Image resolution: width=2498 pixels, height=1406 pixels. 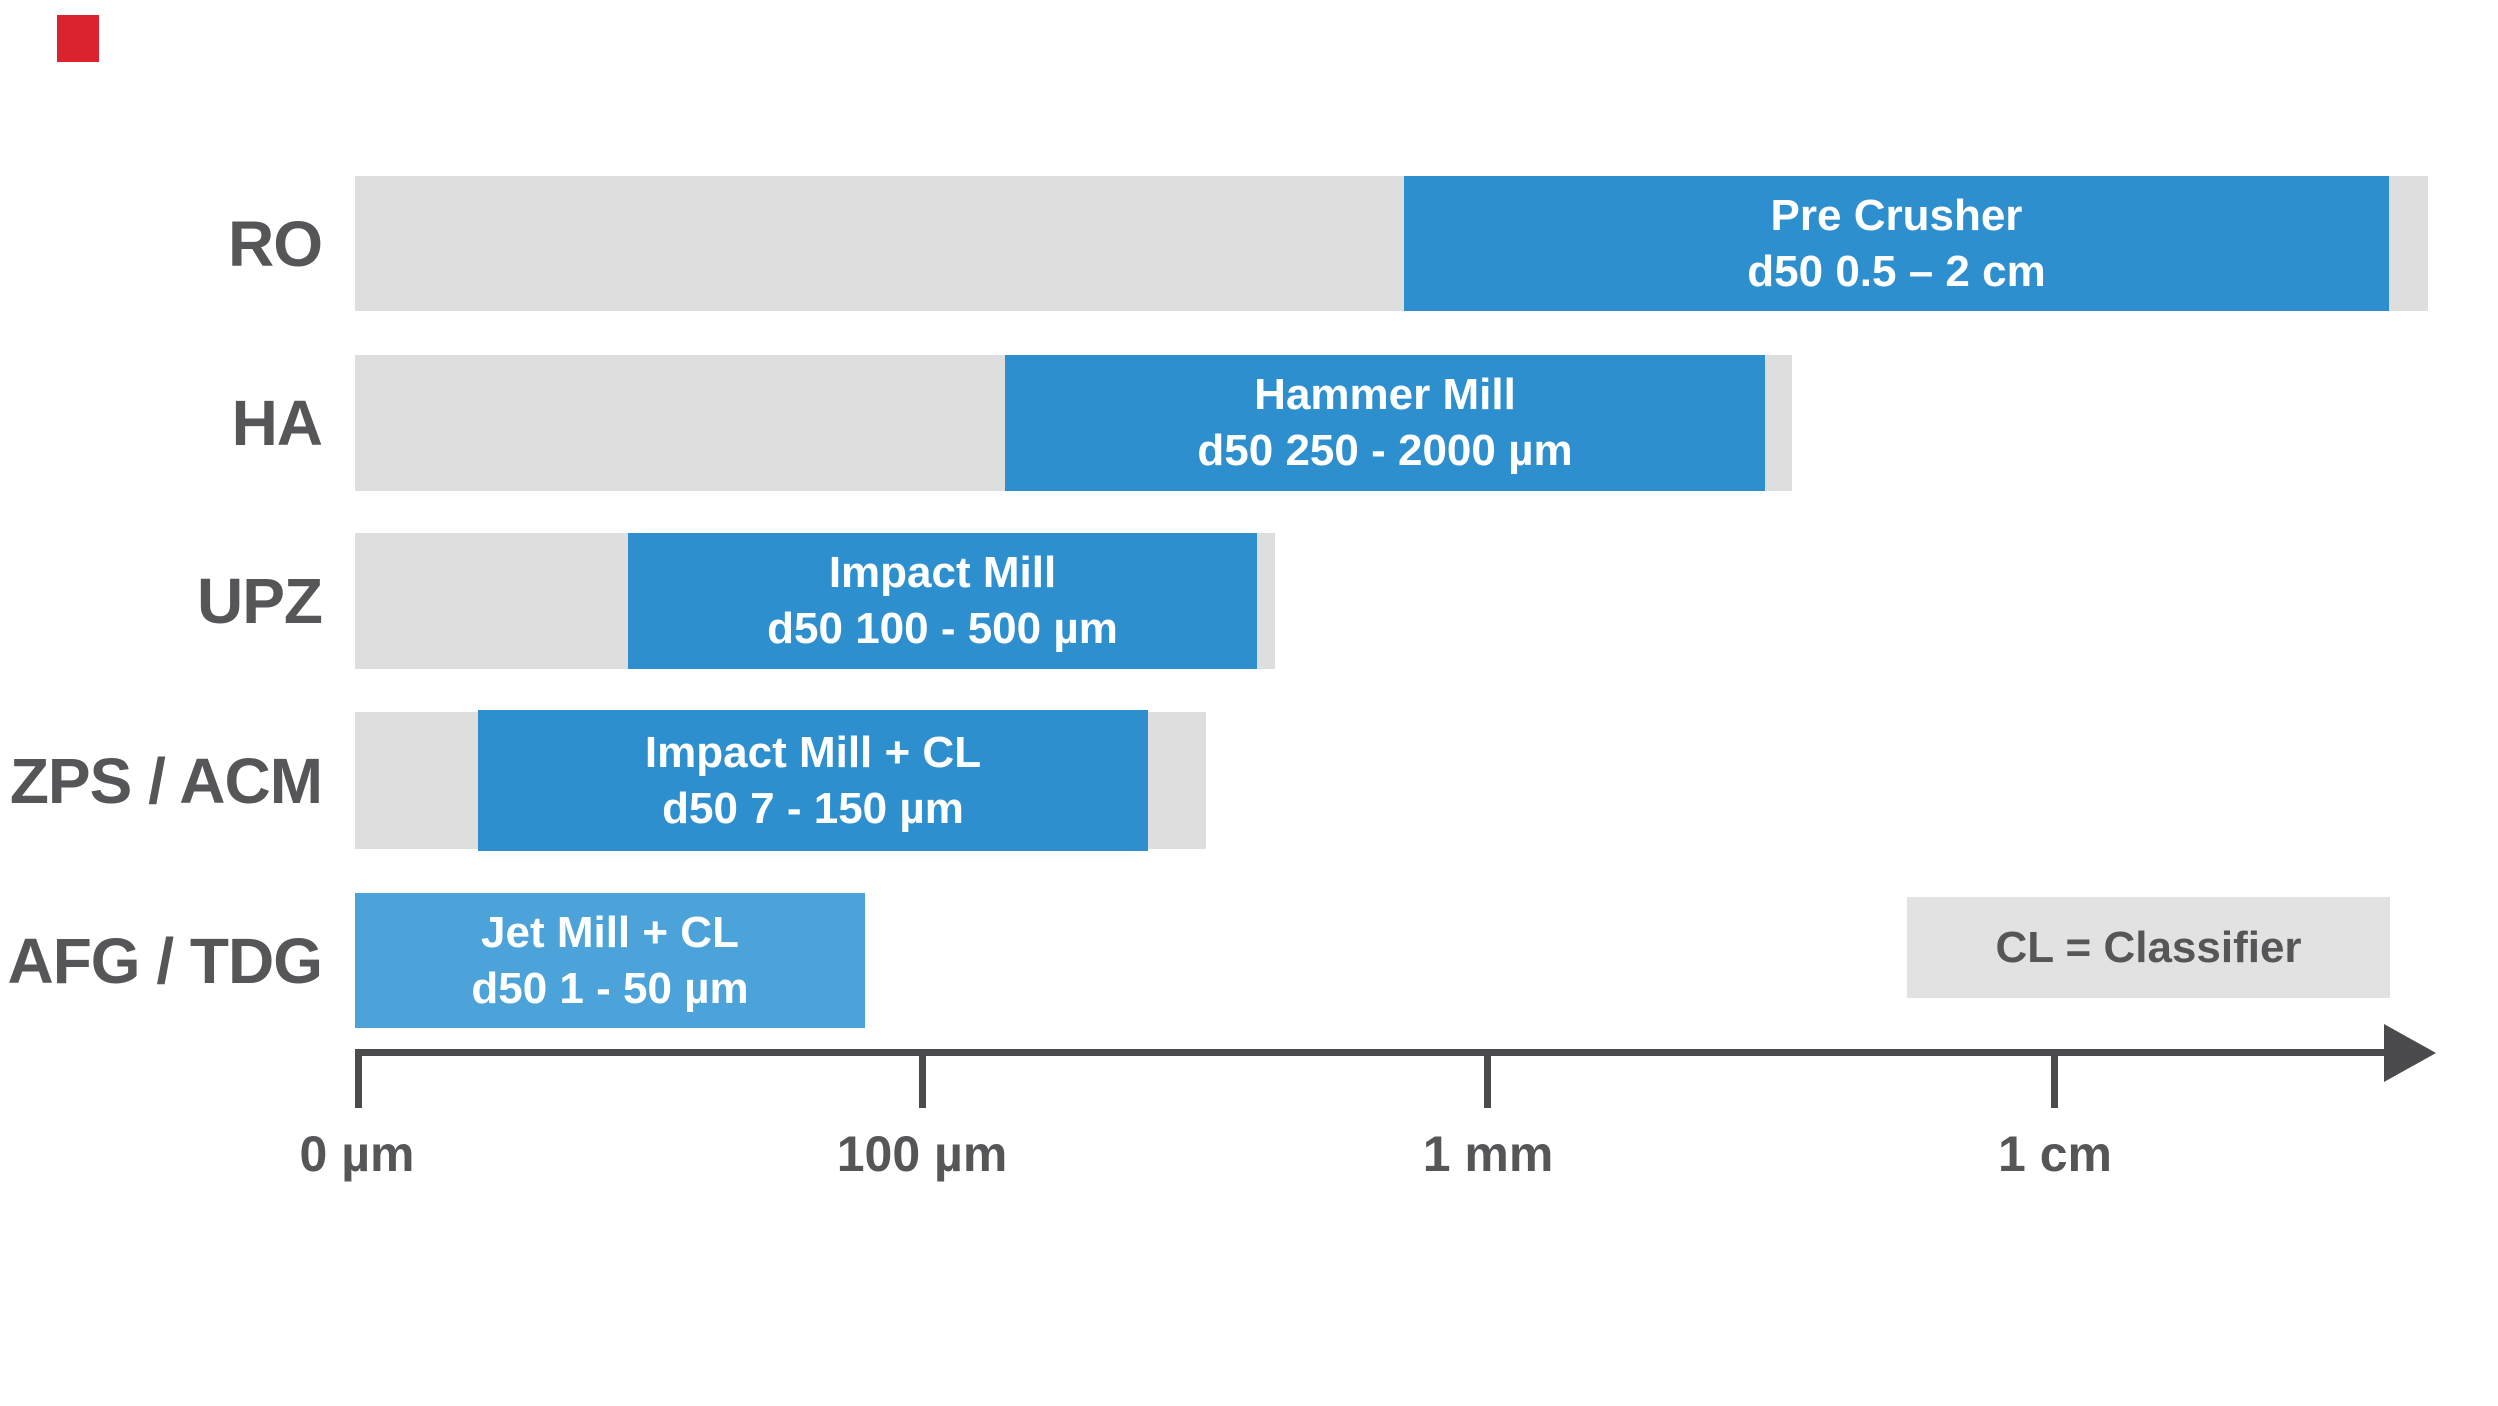 What do you see at coordinates (813, 808) in the screenshot?
I see `bar-d50-range: d50 7 - 150 µm` at bounding box center [813, 808].